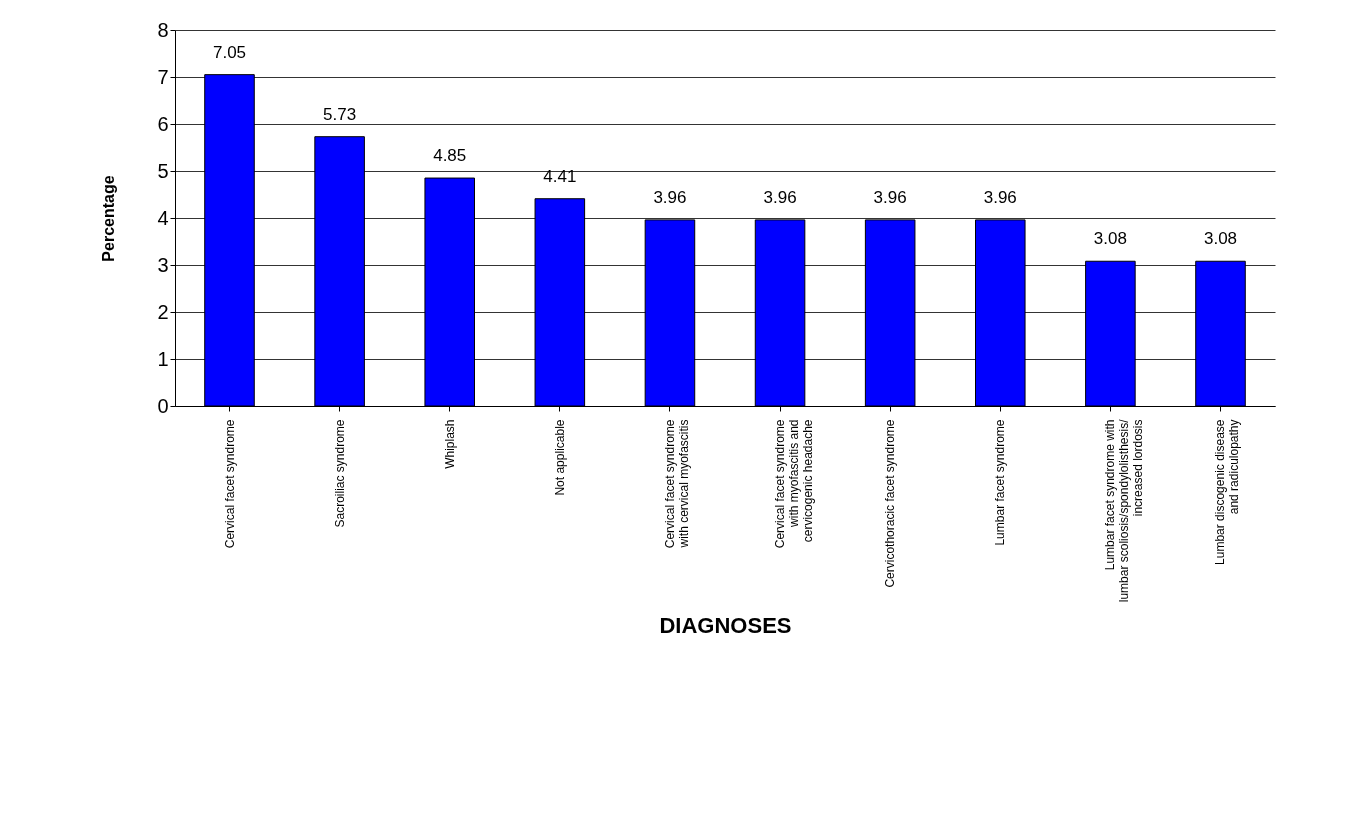 The height and width of the screenshot is (819, 1347). Describe the element at coordinates (890, 503) in the screenshot. I see `x-tick-label: Cervicothoracic facet syndrome` at that location.